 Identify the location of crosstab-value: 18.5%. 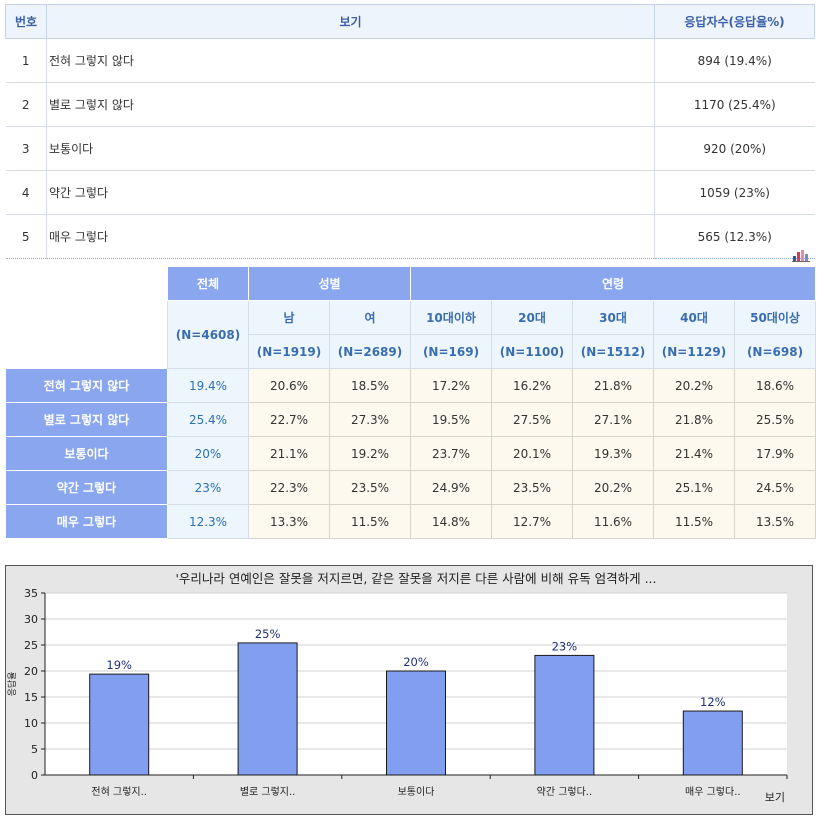
(370, 385).